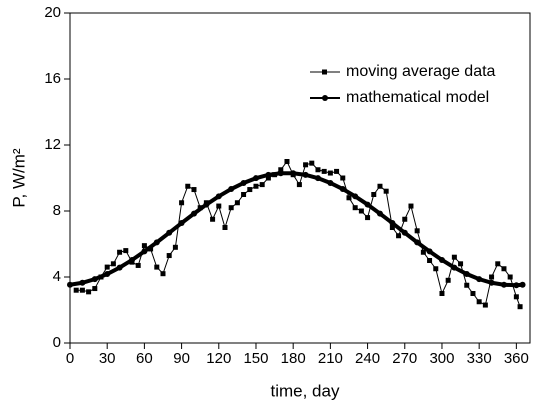 This screenshot has width=550, height=408. Describe the element at coordinates (255, 358) in the screenshot. I see `x-tick-label: 150` at that location.